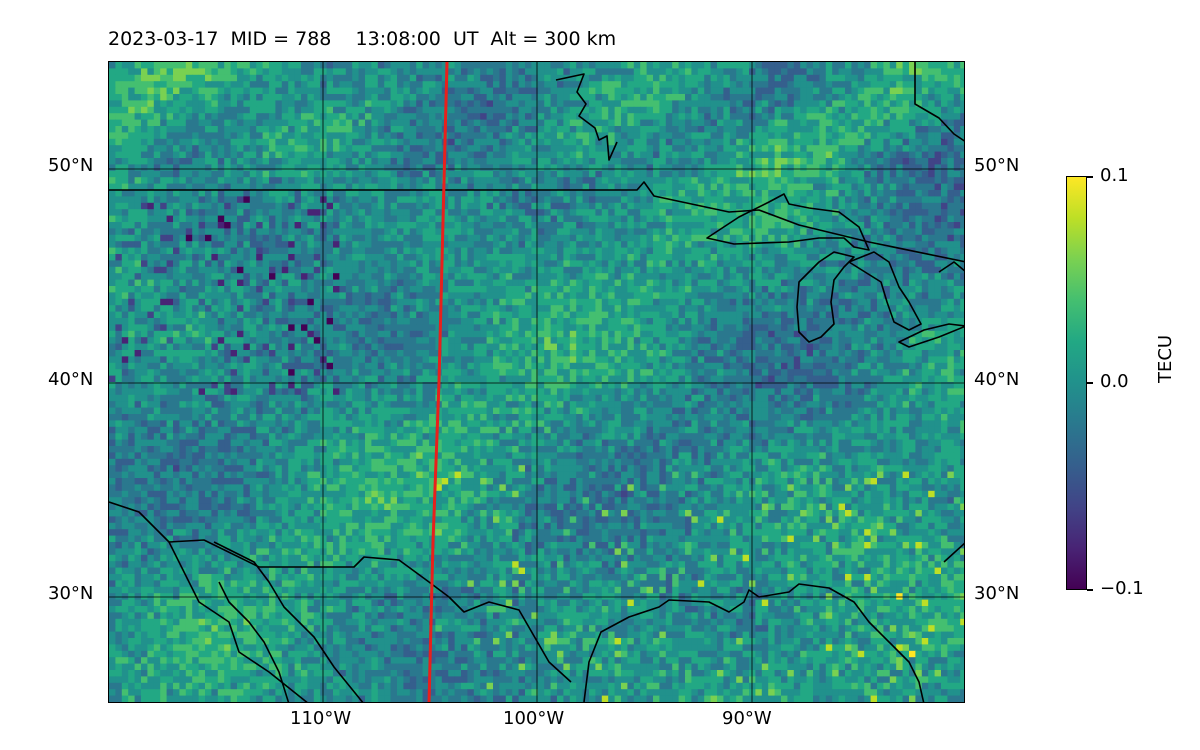  What do you see at coordinates (953, 552) in the screenshot?
I see `florida-tip` at bounding box center [953, 552].